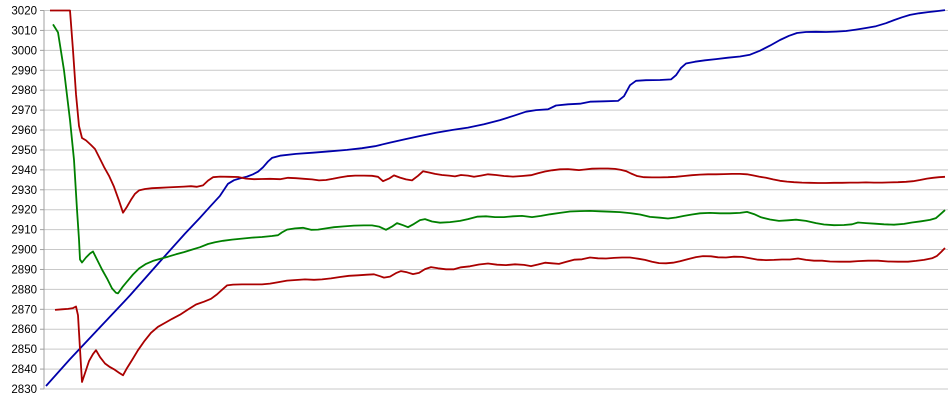 Image resolution: width=950 pixels, height=415 pixels. Describe the element at coordinates (24, 111) in the screenshot. I see `y-axis-label: 2970` at that location.